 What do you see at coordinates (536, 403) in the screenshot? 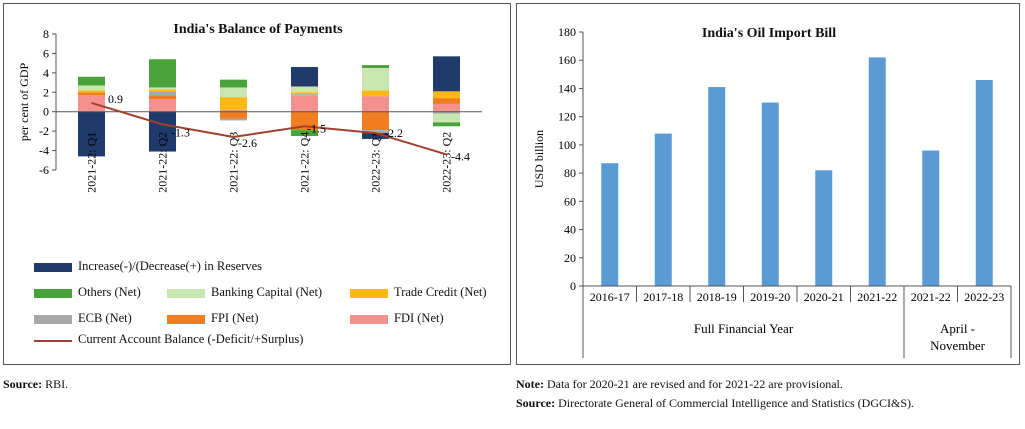
I see `source-label-right: Source:` at bounding box center [536, 403].